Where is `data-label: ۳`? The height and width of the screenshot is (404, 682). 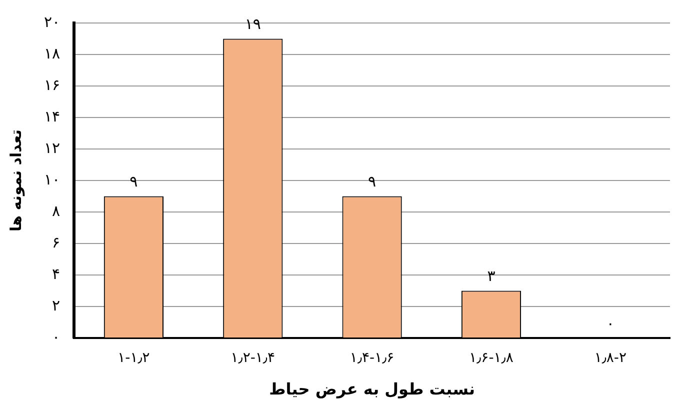 data-label: ۳ is located at coordinates (491, 276).